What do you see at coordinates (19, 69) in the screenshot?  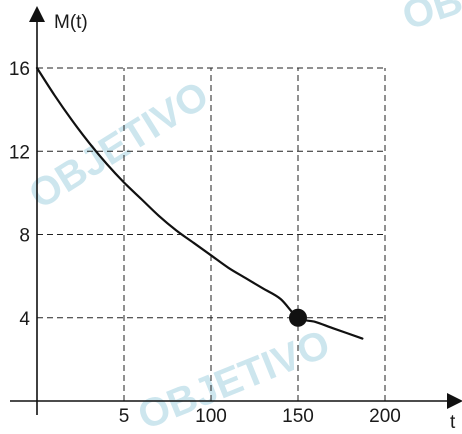 I see `y-tick-label: 16` at bounding box center [19, 69].